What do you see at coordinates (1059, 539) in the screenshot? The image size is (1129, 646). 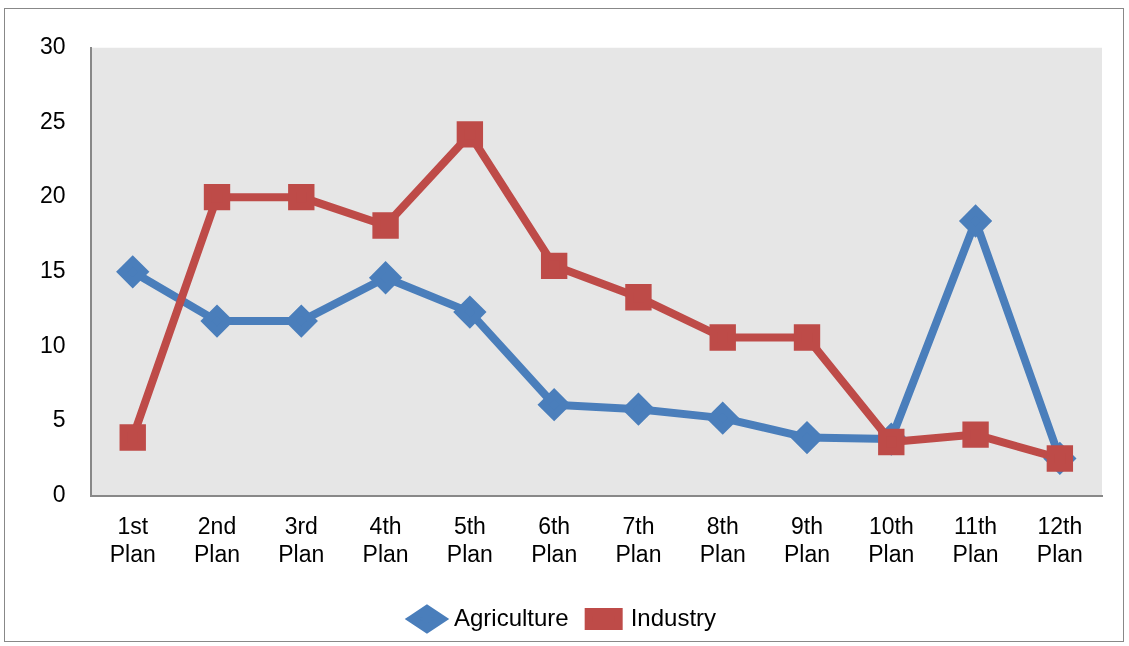 I see `x-tick-label: 12th Plan` at bounding box center [1059, 539].